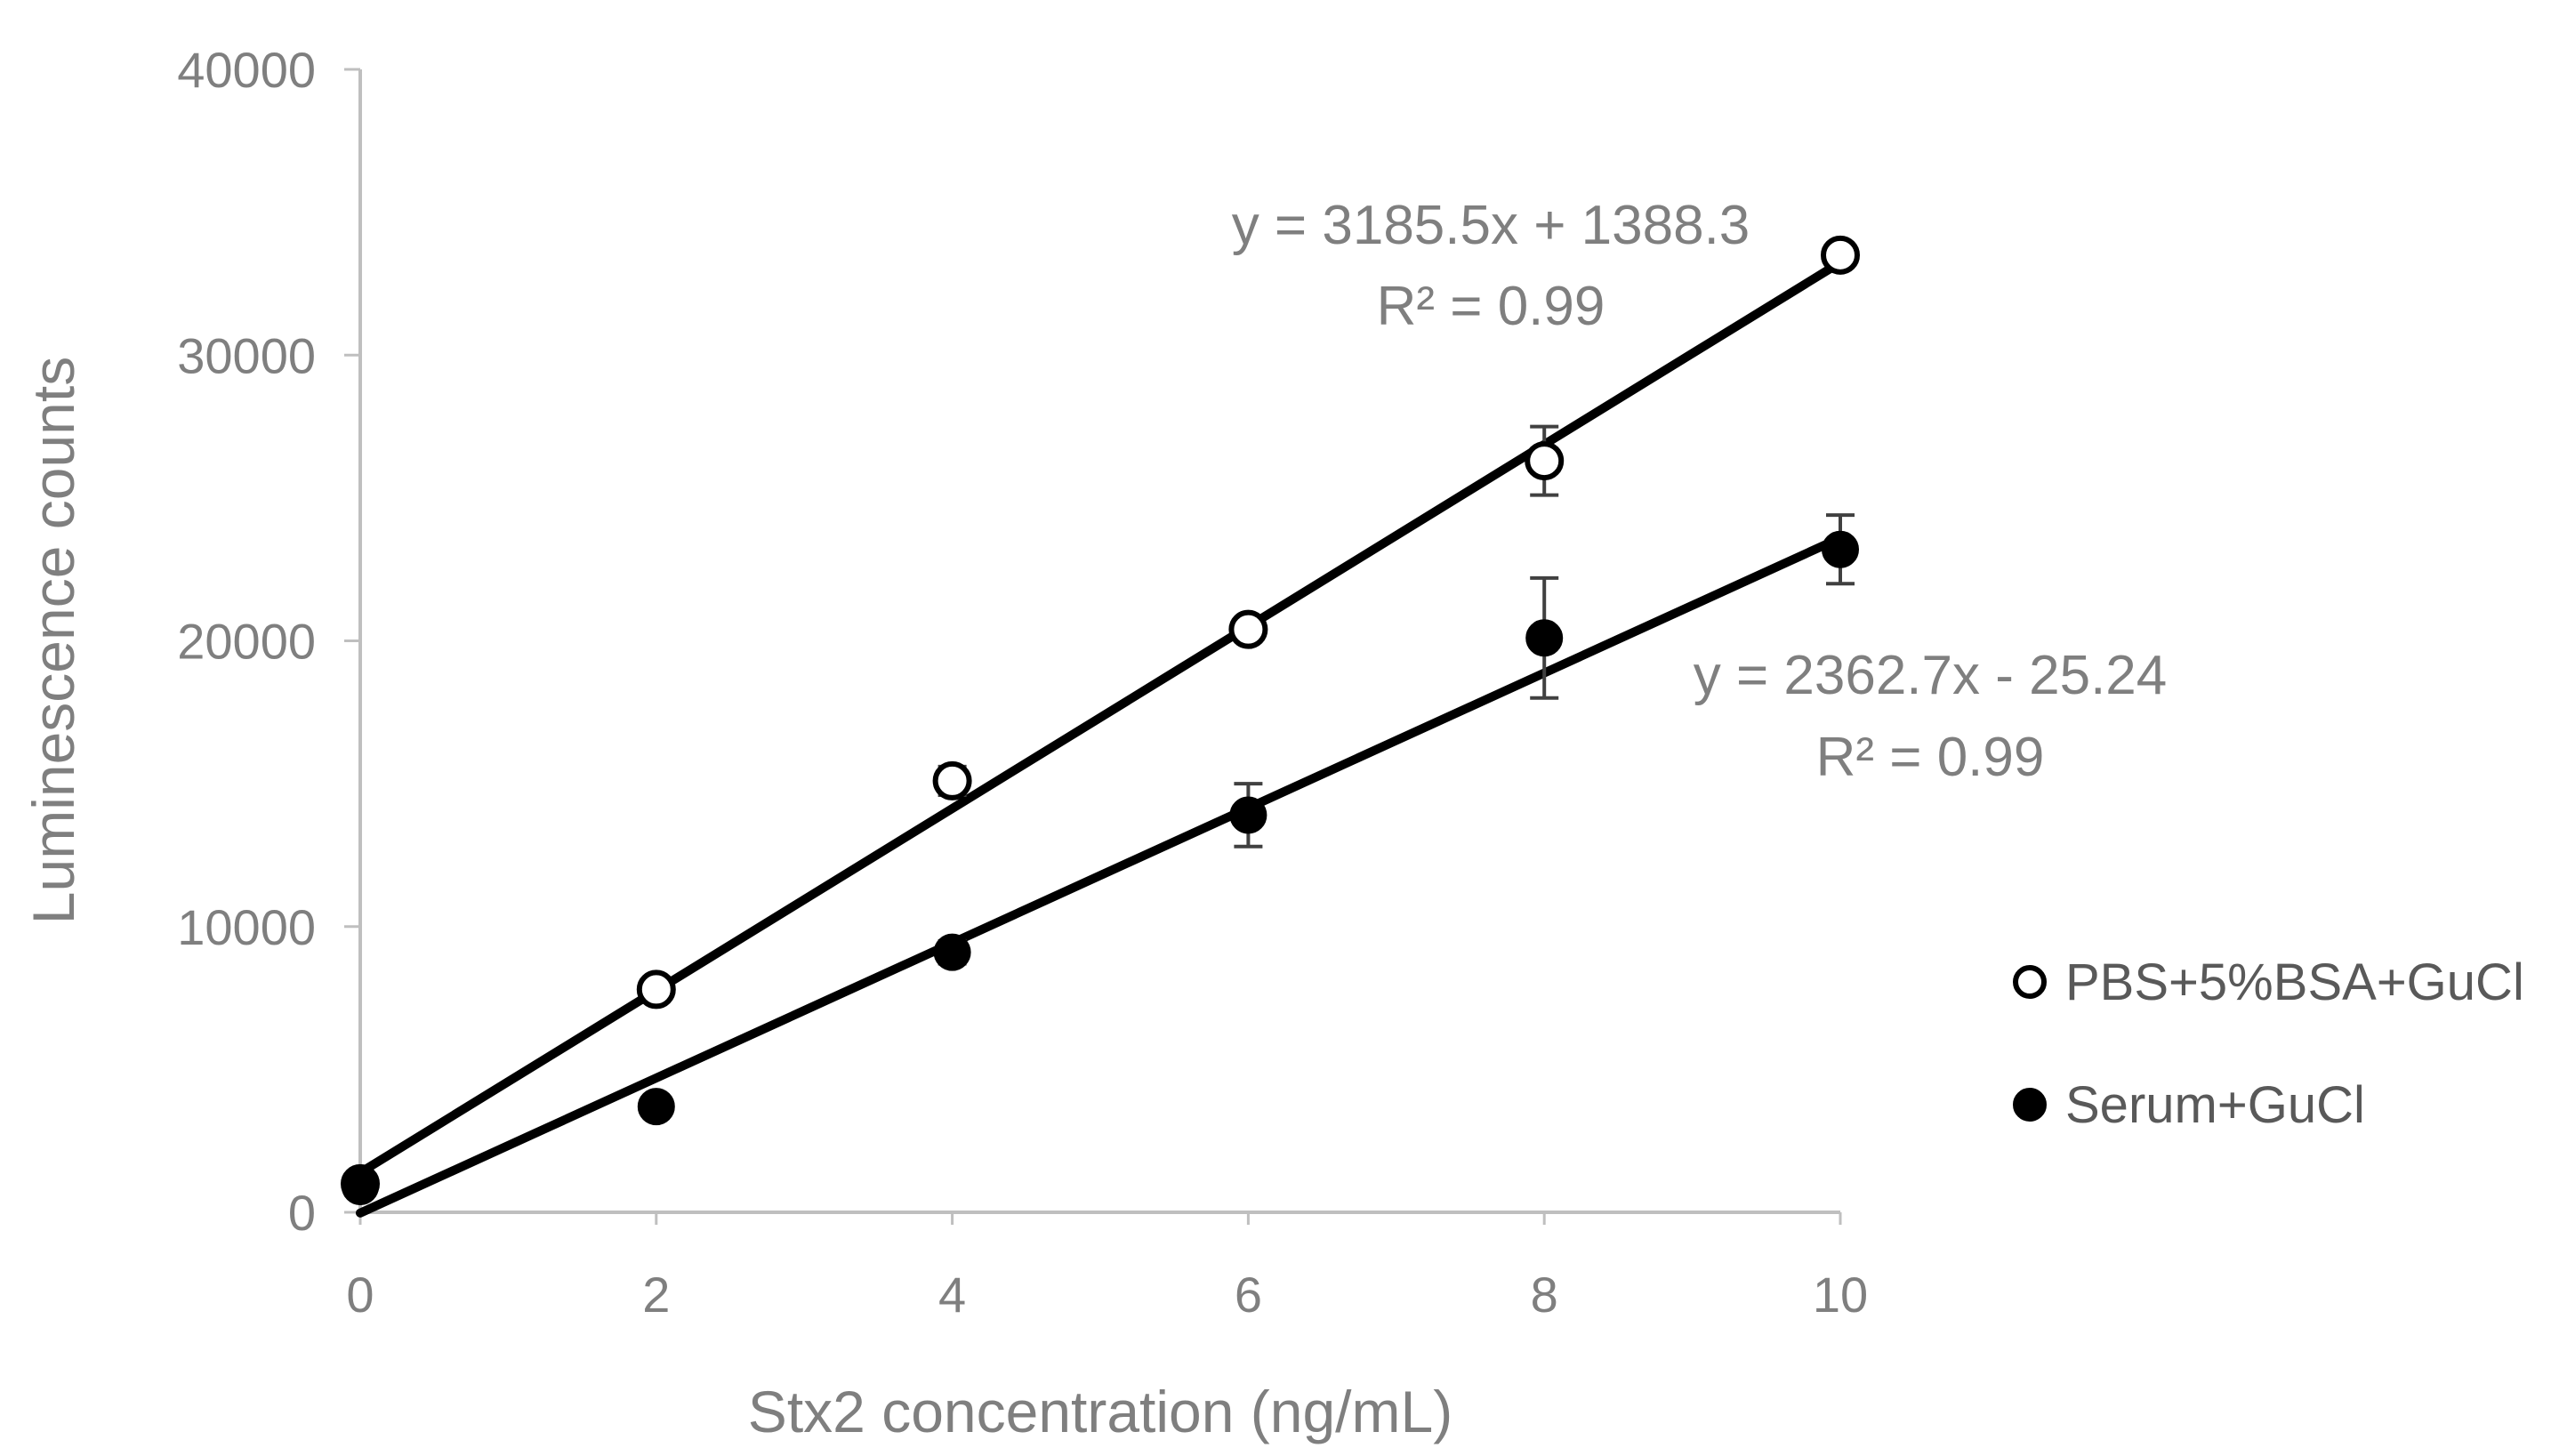 This screenshot has height=1456, width=2567. I want to click on legend-marker-serum, so click(2030, 1105).